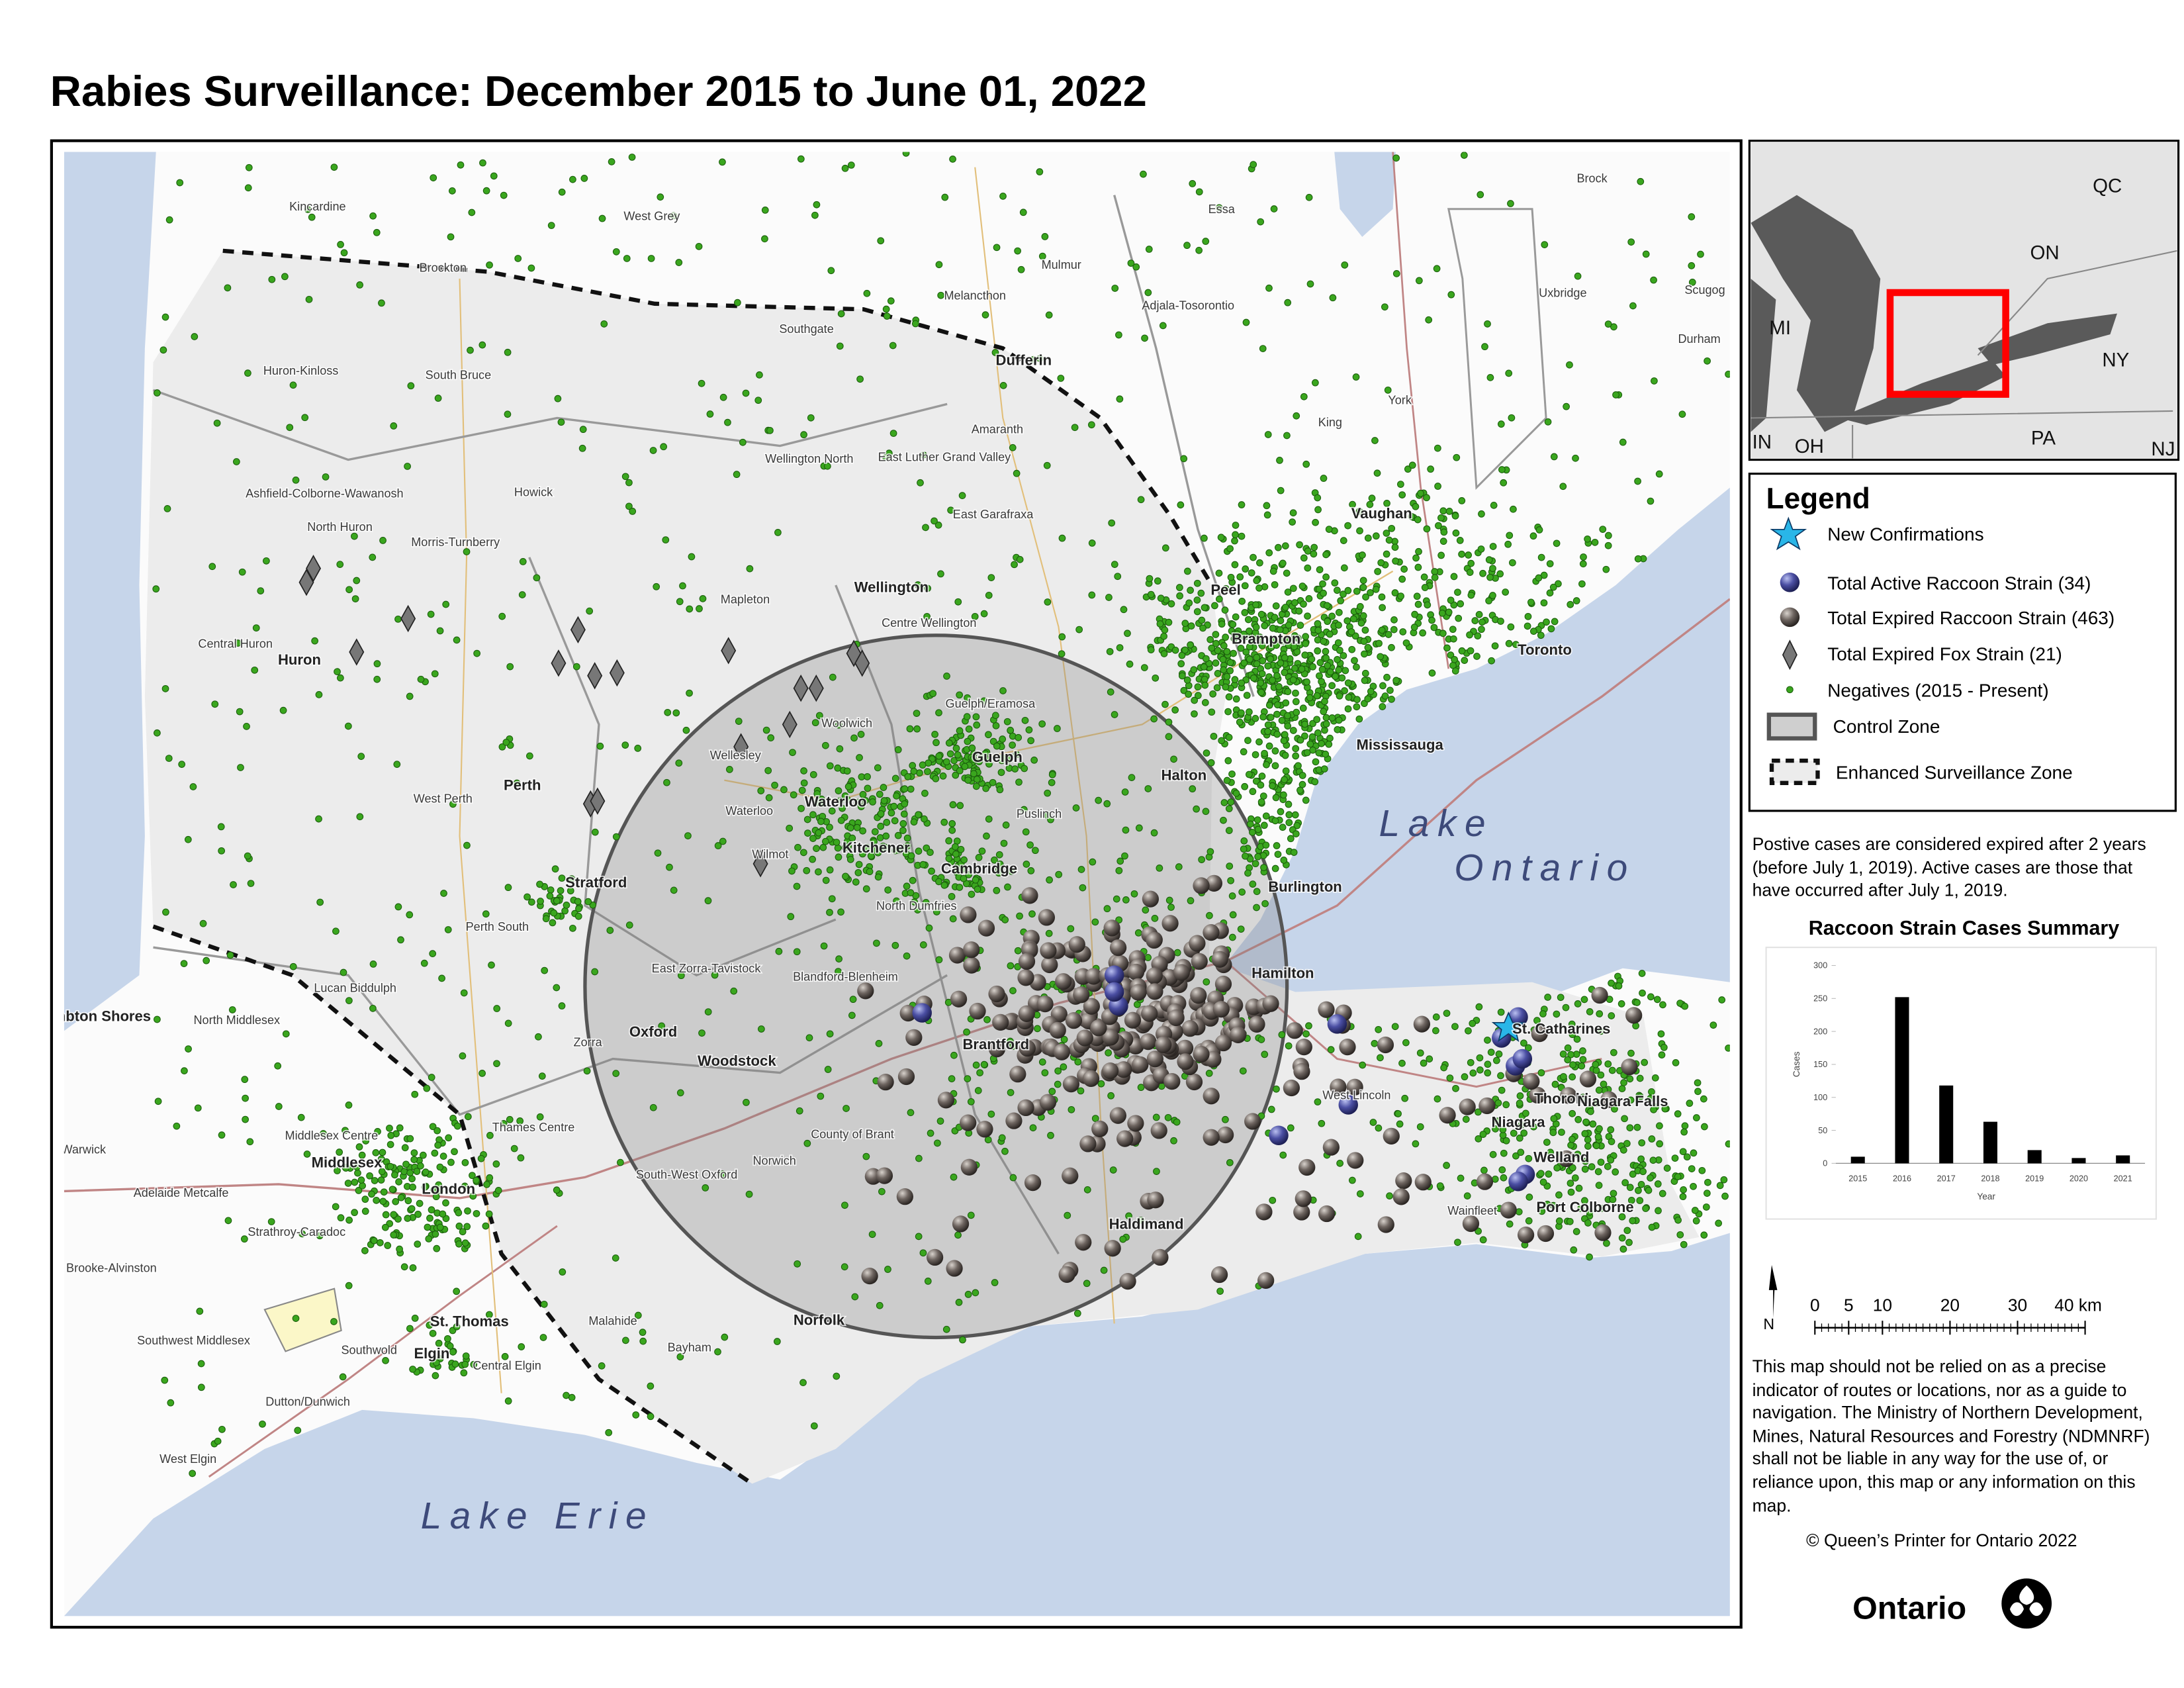  Describe the element at coordinates (498, 926) in the screenshot. I see `place-label: Perth South` at that location.